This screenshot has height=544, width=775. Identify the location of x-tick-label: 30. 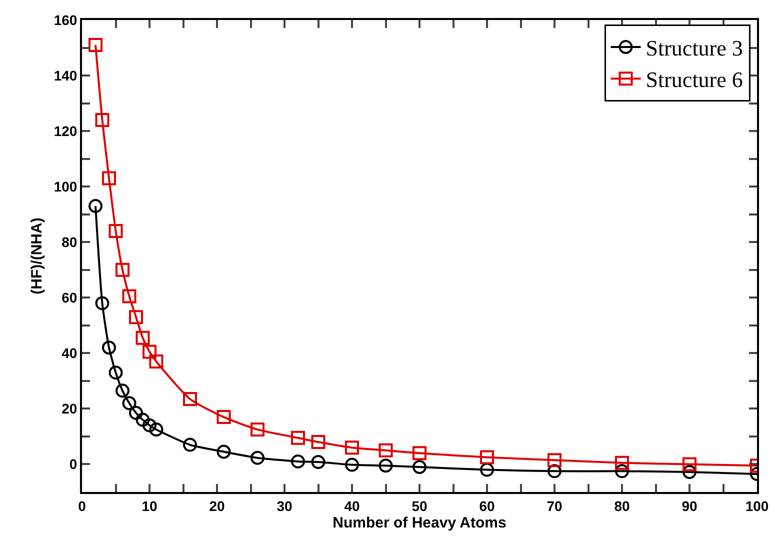
(284, 506).